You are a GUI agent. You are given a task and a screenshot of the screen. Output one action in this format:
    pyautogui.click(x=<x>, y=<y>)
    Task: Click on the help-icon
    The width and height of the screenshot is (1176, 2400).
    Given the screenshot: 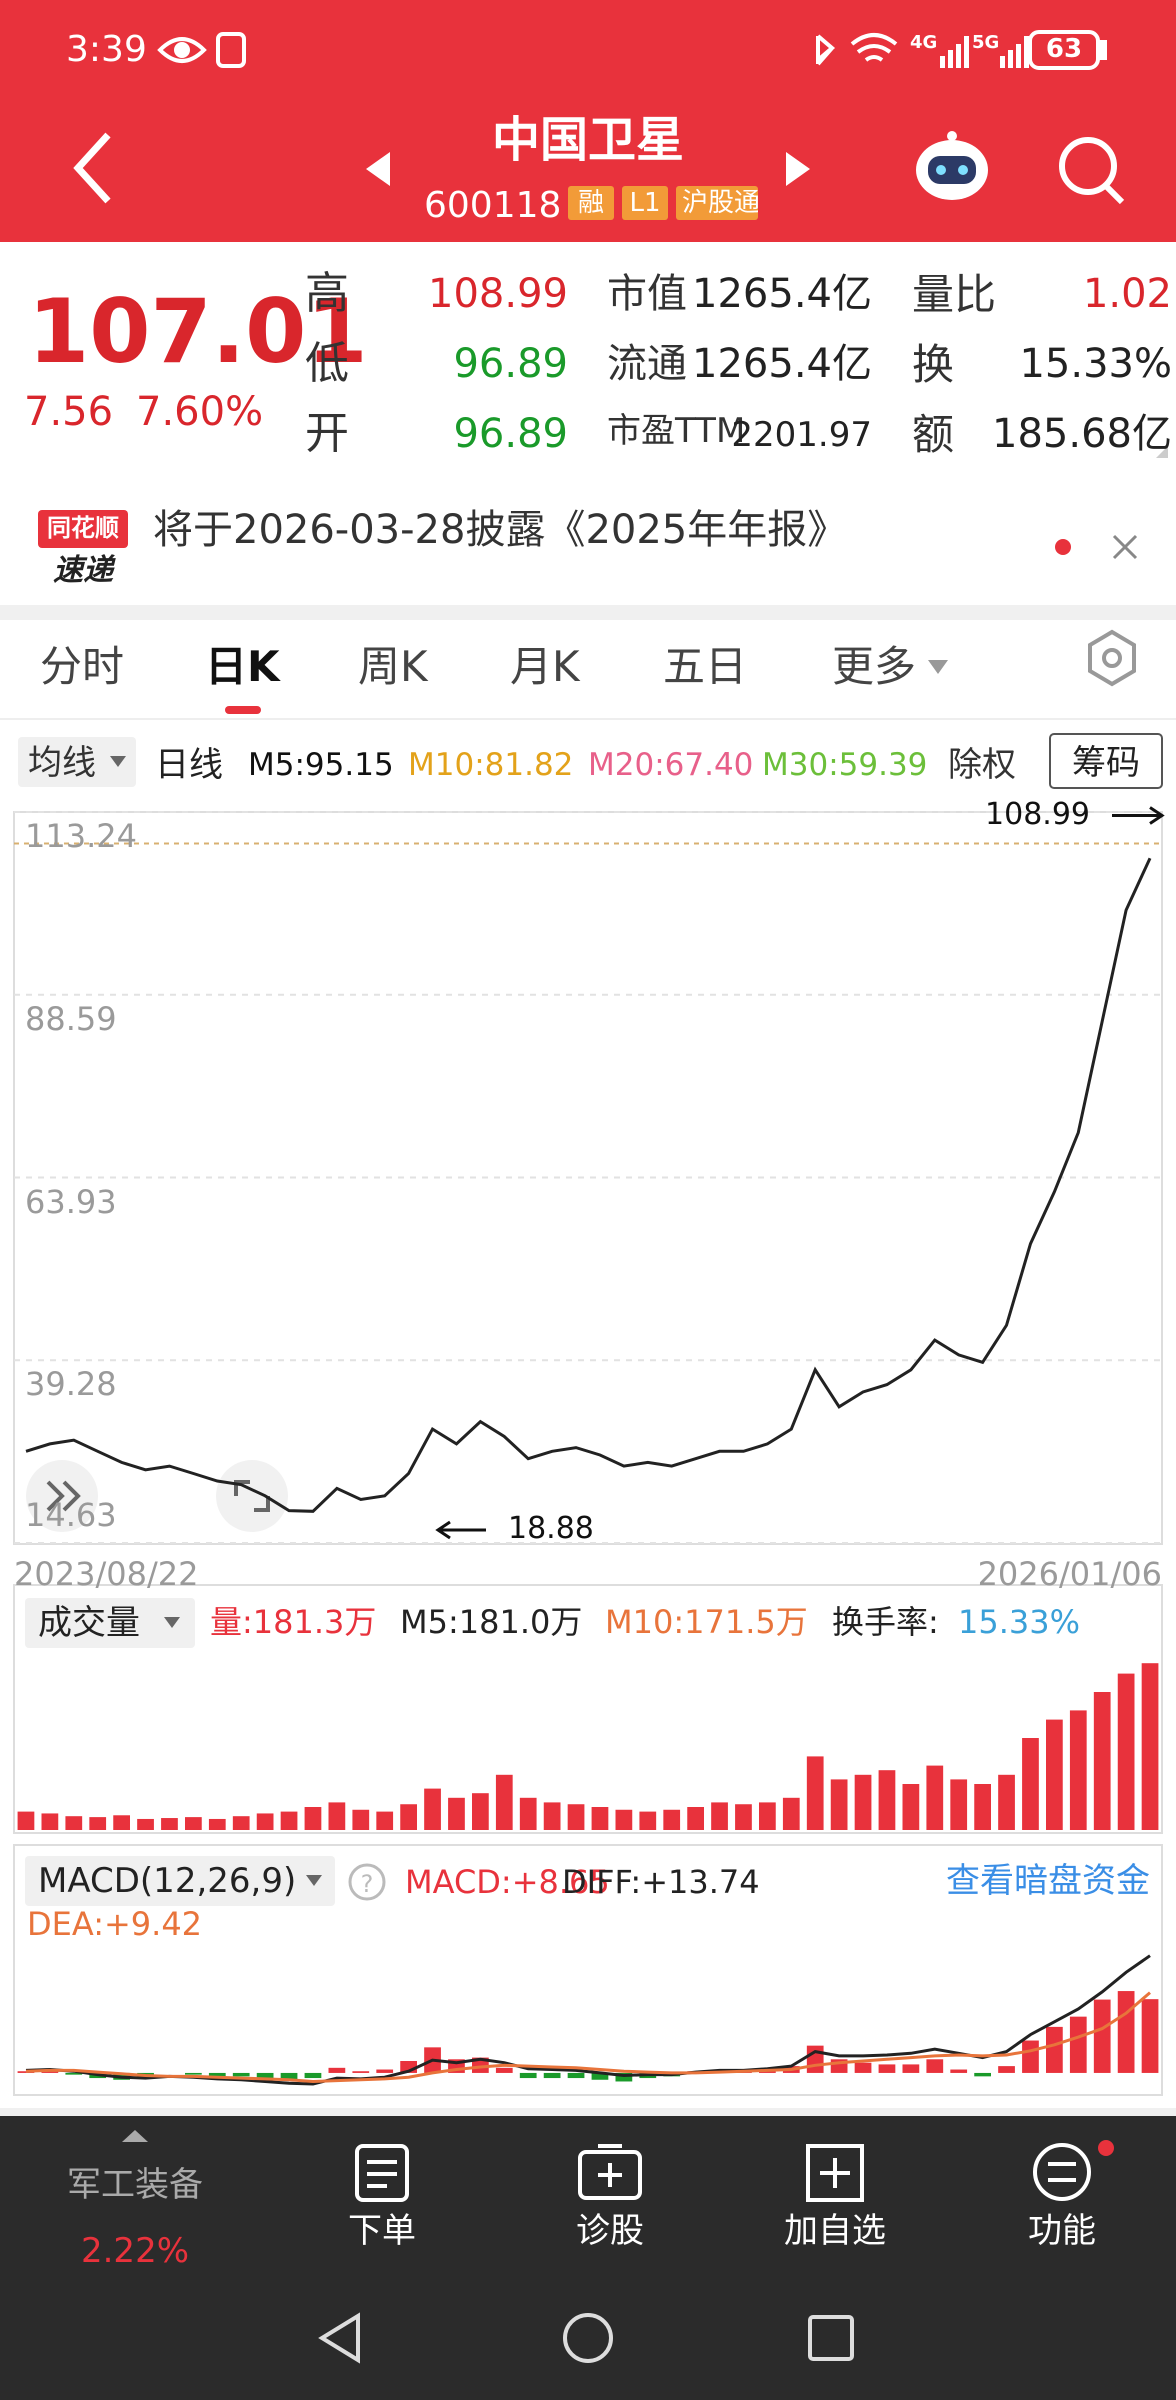 What is the action you would take?
    pyautogui.click(x=367, y=1882)
    